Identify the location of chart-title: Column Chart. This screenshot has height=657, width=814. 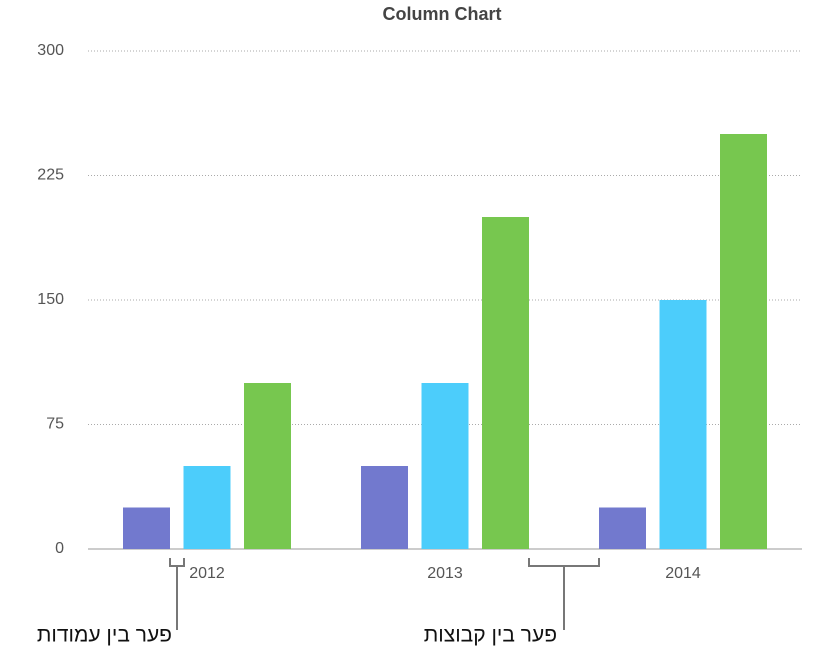
(442, 14).